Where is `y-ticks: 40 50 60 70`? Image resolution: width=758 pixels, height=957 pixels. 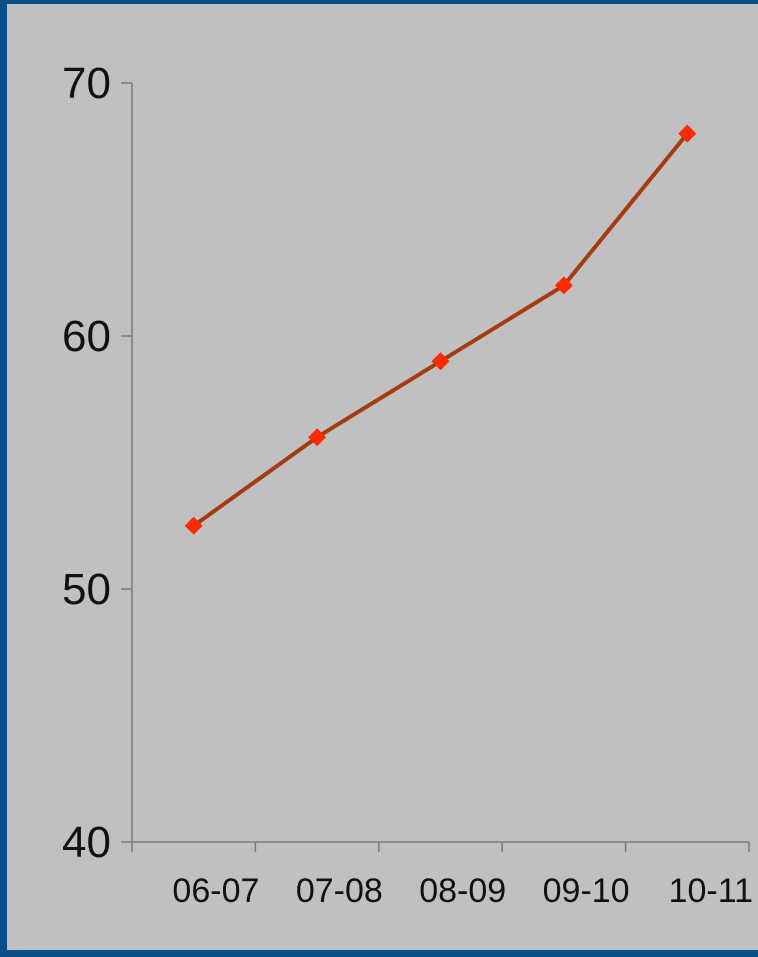
y-ticks: 40 50 60 70 is located at coordinates (97, 463).